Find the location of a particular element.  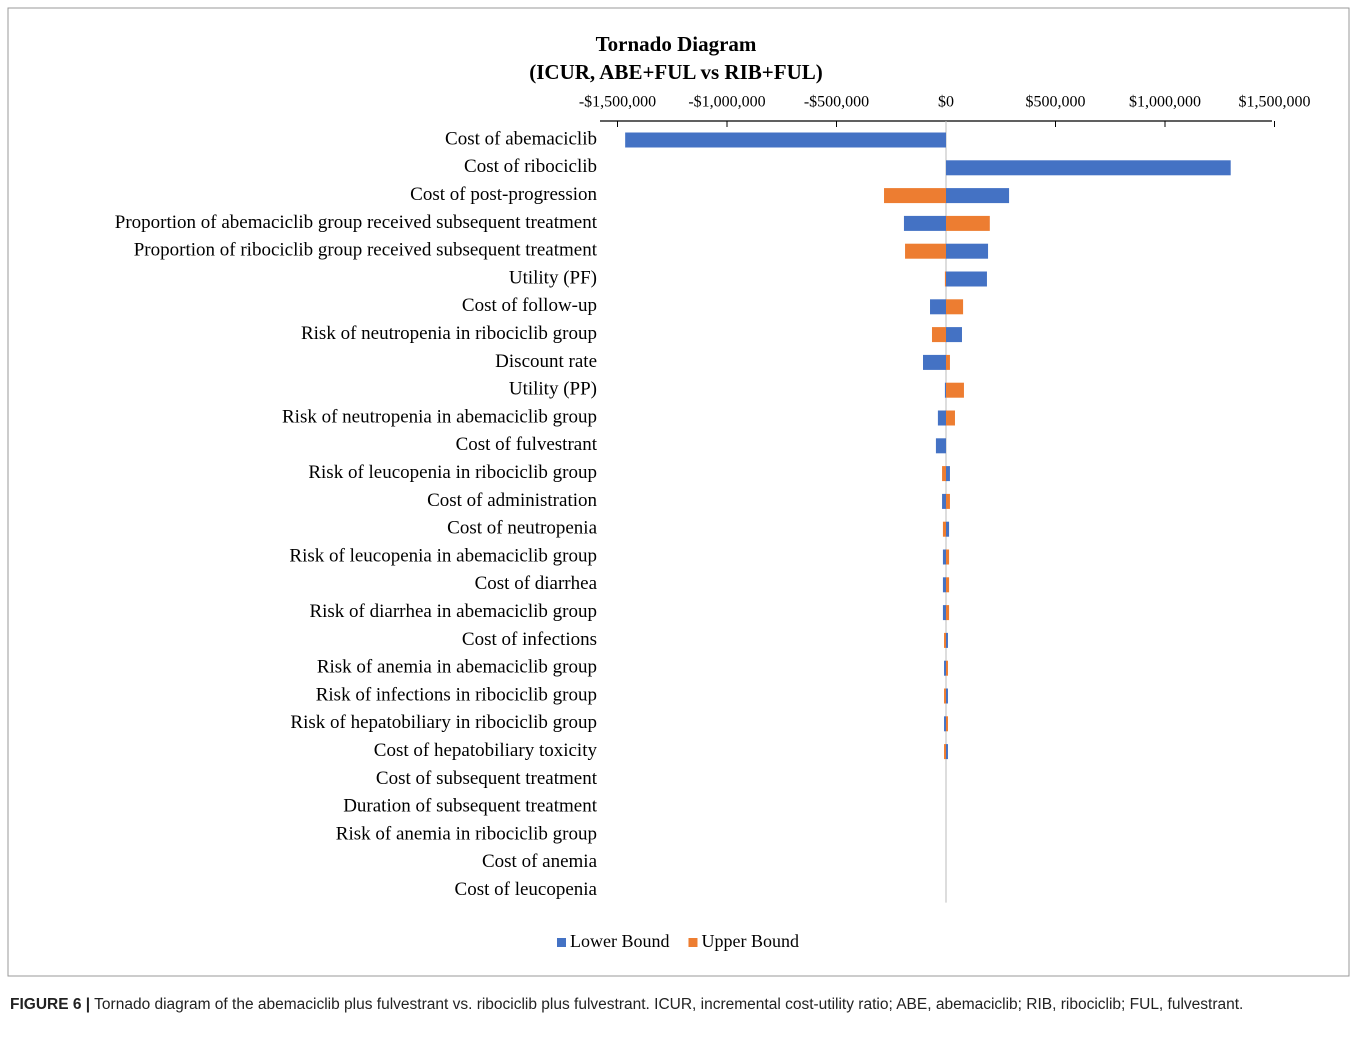

x-tick-label: -$1,000,000 is located at coordinates (726, 102).